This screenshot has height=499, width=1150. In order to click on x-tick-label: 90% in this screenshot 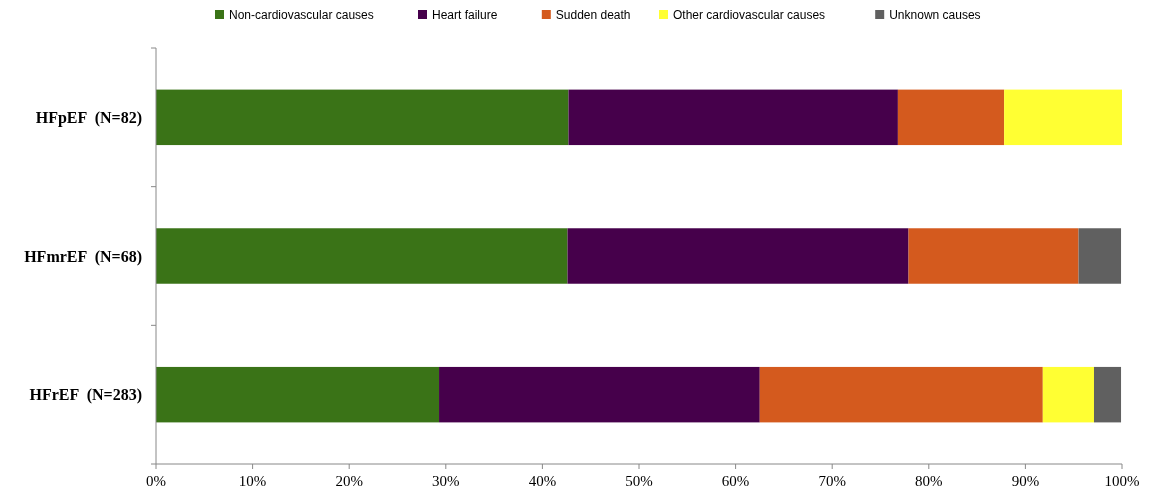, I will do `click(1025, 481)`.